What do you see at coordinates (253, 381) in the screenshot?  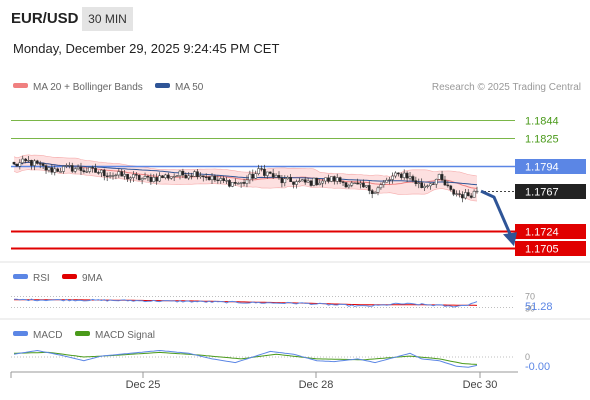 I see `x-axis: Dec 25 Dec 28 Dec 30` at bounding box center [253, 381].